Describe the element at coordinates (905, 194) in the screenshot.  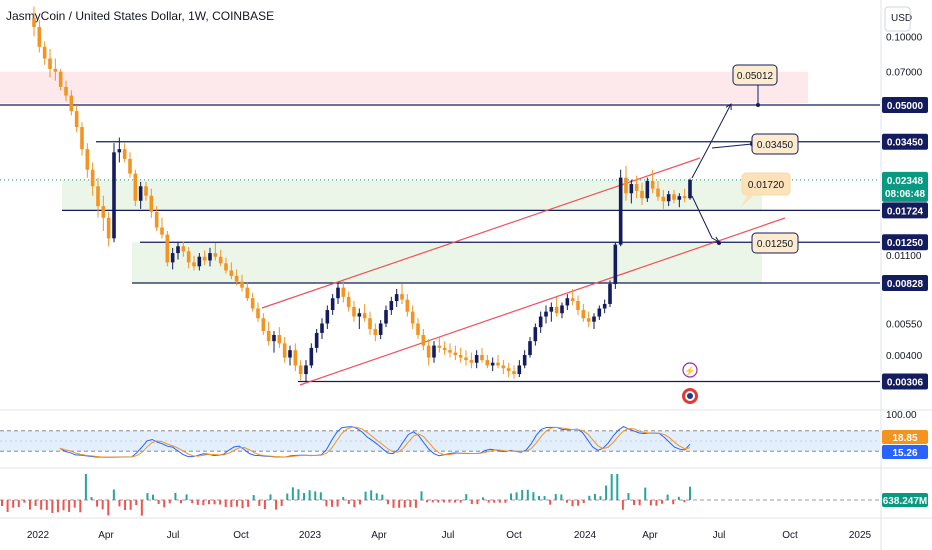
I see `bar-countdown: 08:06:48` at that location.